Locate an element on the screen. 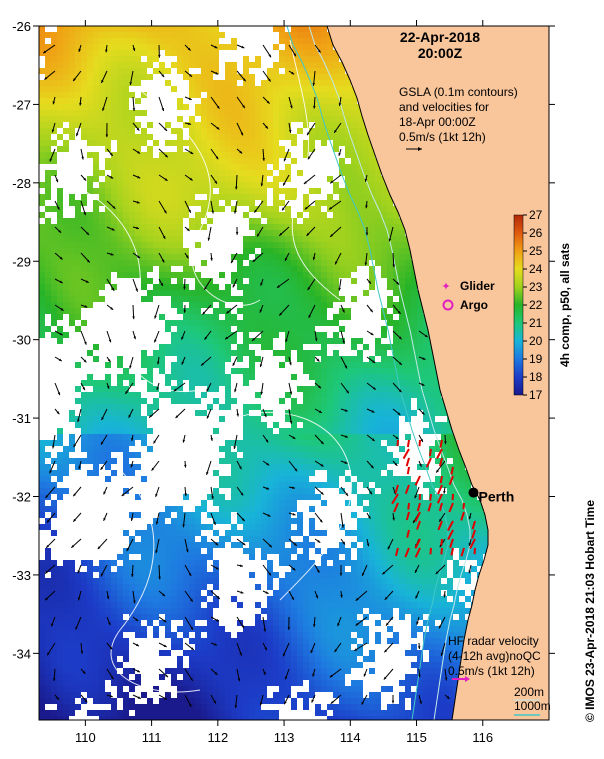  colorbar-tick-label: 27 is located at coordinates (536, 215).